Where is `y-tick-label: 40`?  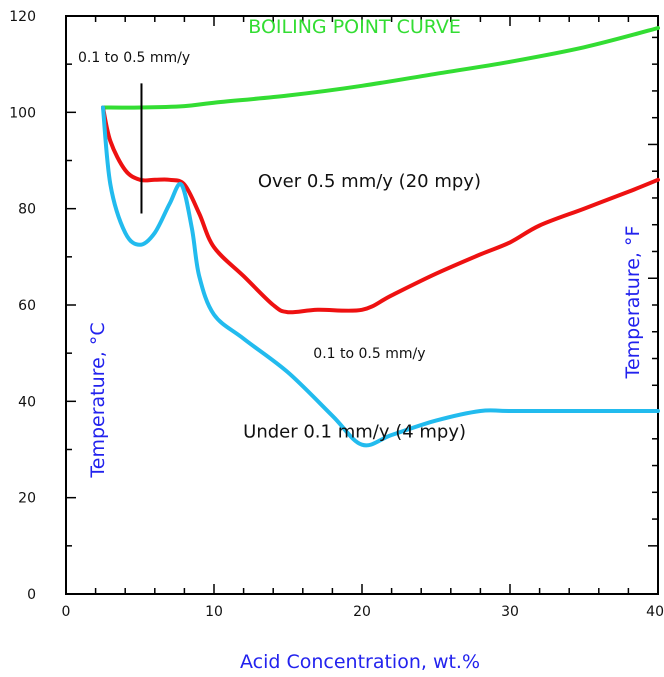
y-tick-label: 40 is located at coordinates (27, 402).